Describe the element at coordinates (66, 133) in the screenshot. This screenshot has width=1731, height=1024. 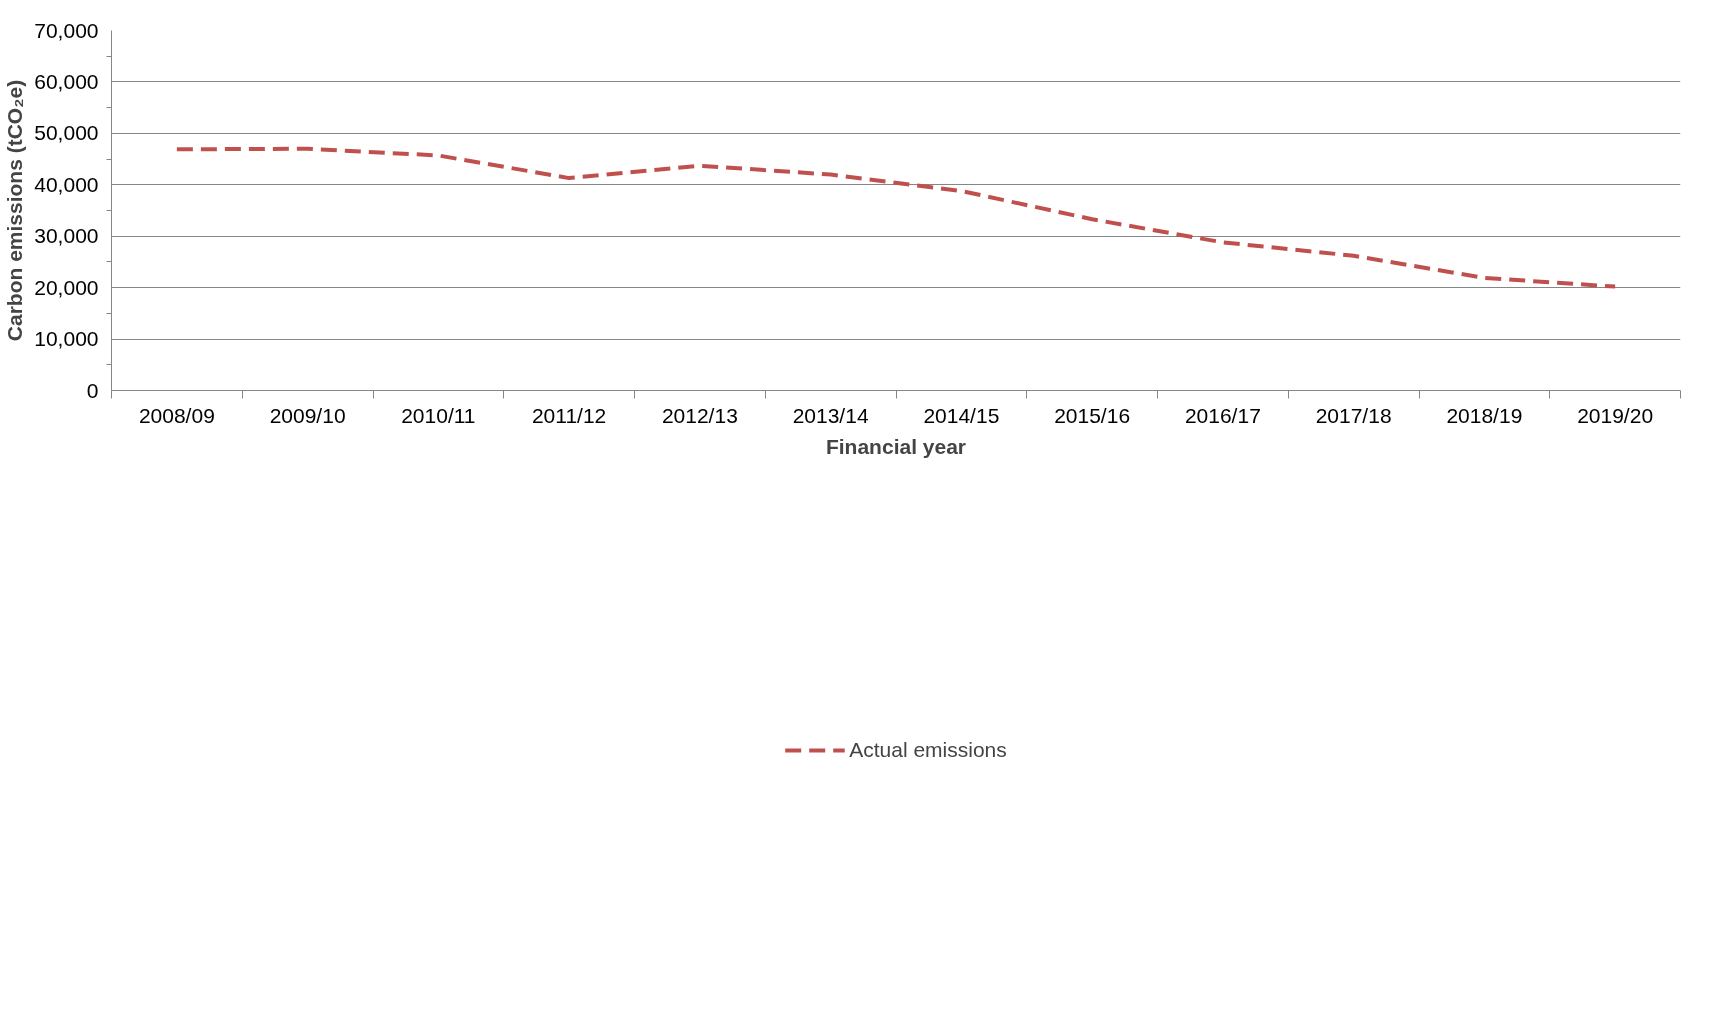
I see `y-tick-label: 50,000` at that location.